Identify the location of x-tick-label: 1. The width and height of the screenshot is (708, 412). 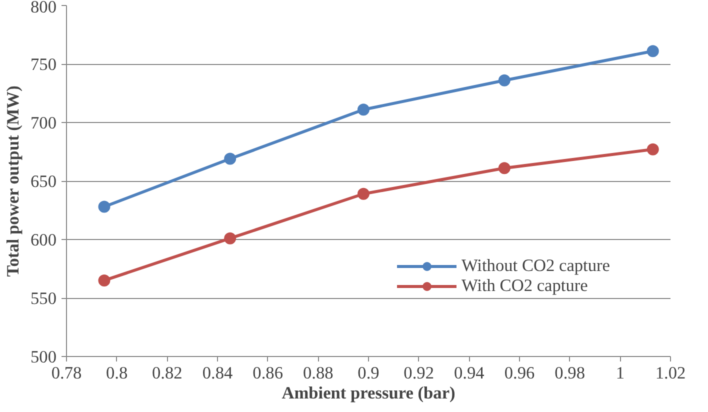
(620, 373).